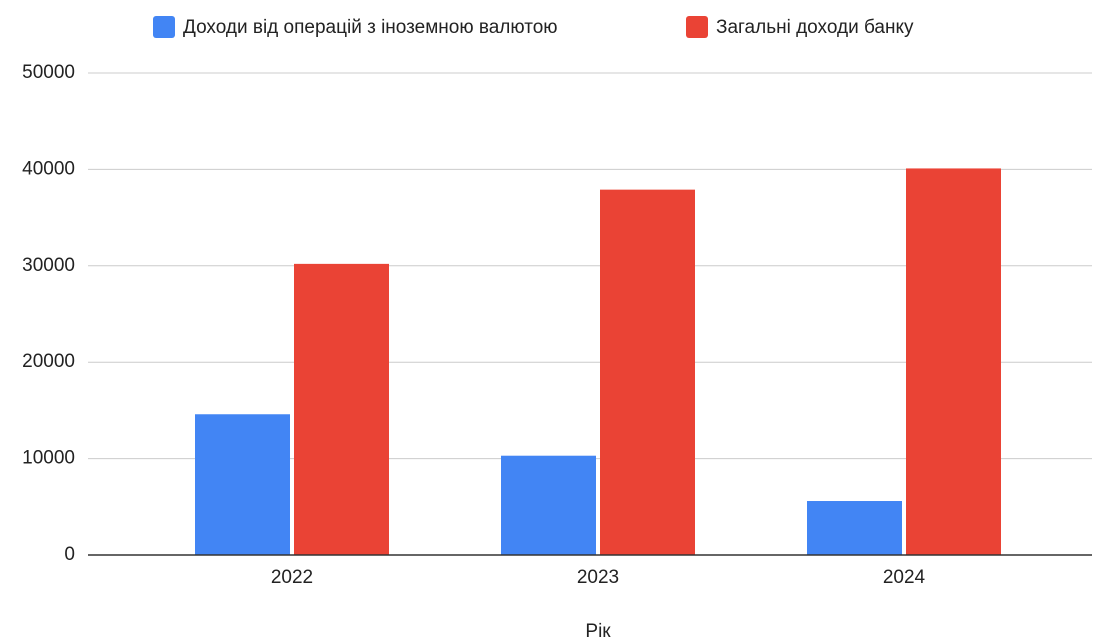  I want to click on y-tick-label: 50000, so click(48, 72).